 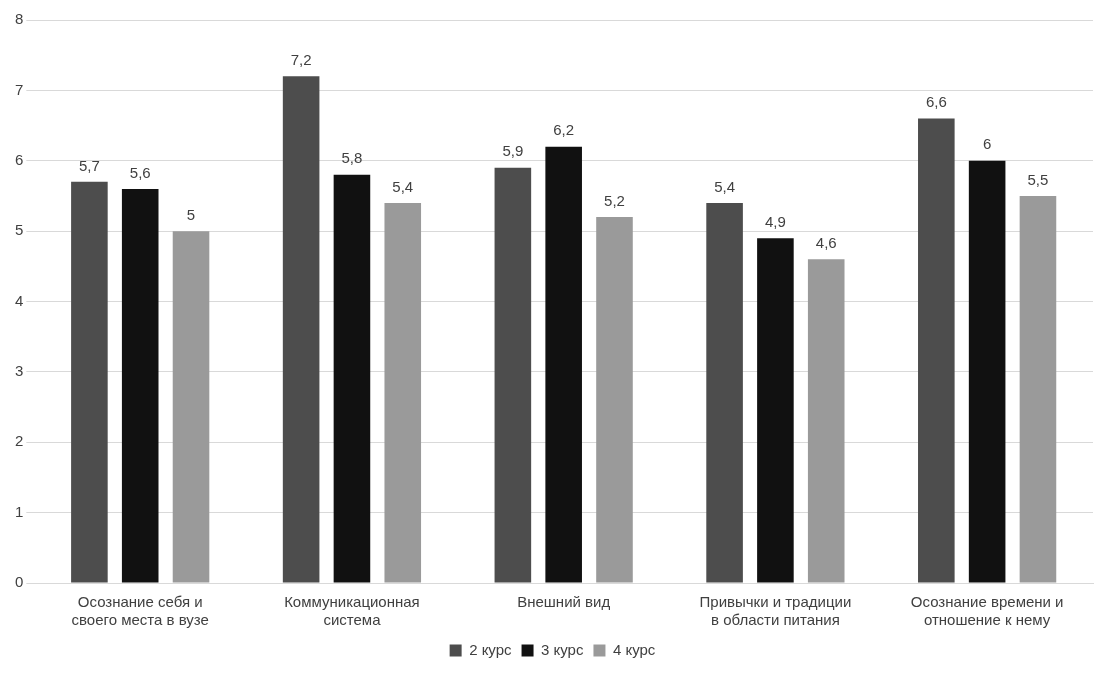 What do you see at coordinates (19, 300) in the screenshot?
I see `y-tick-label: 4` at bounding box center [19, 300].